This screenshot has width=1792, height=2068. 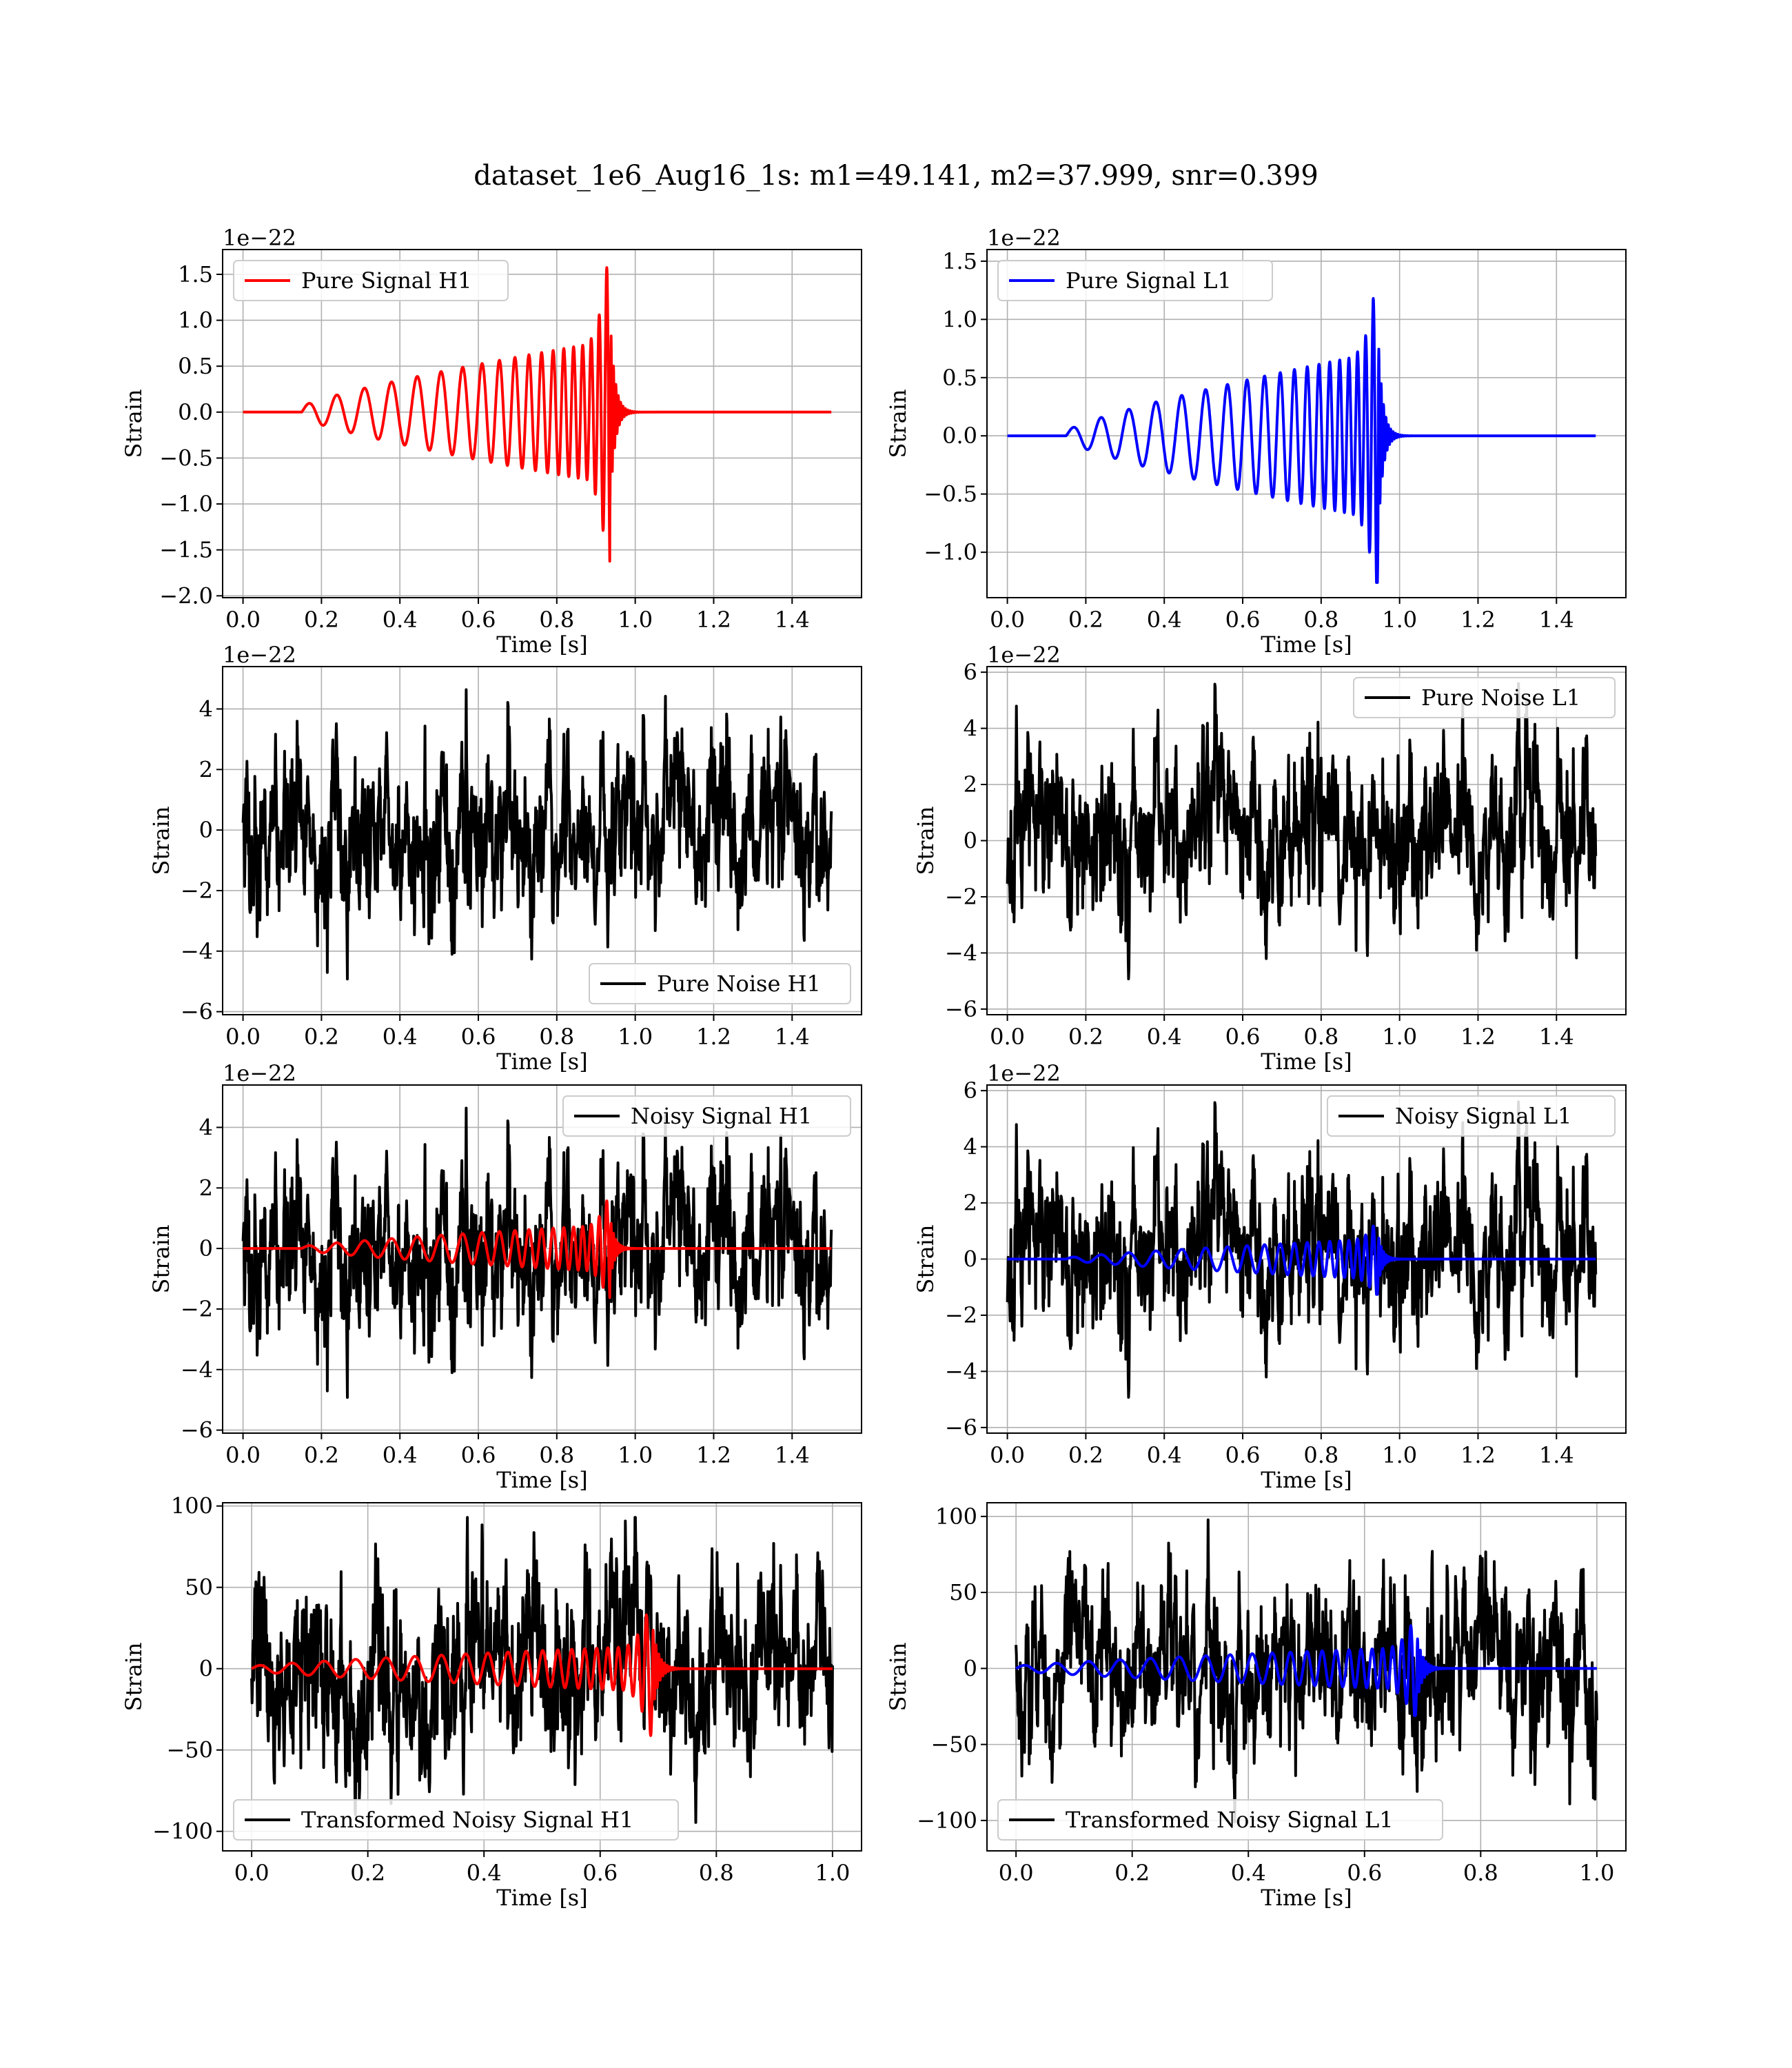 What do you see at coordinates (186, 550) in the screenshot?
I see `y-tick-label: −1.5` at bounding box center [186, 550].